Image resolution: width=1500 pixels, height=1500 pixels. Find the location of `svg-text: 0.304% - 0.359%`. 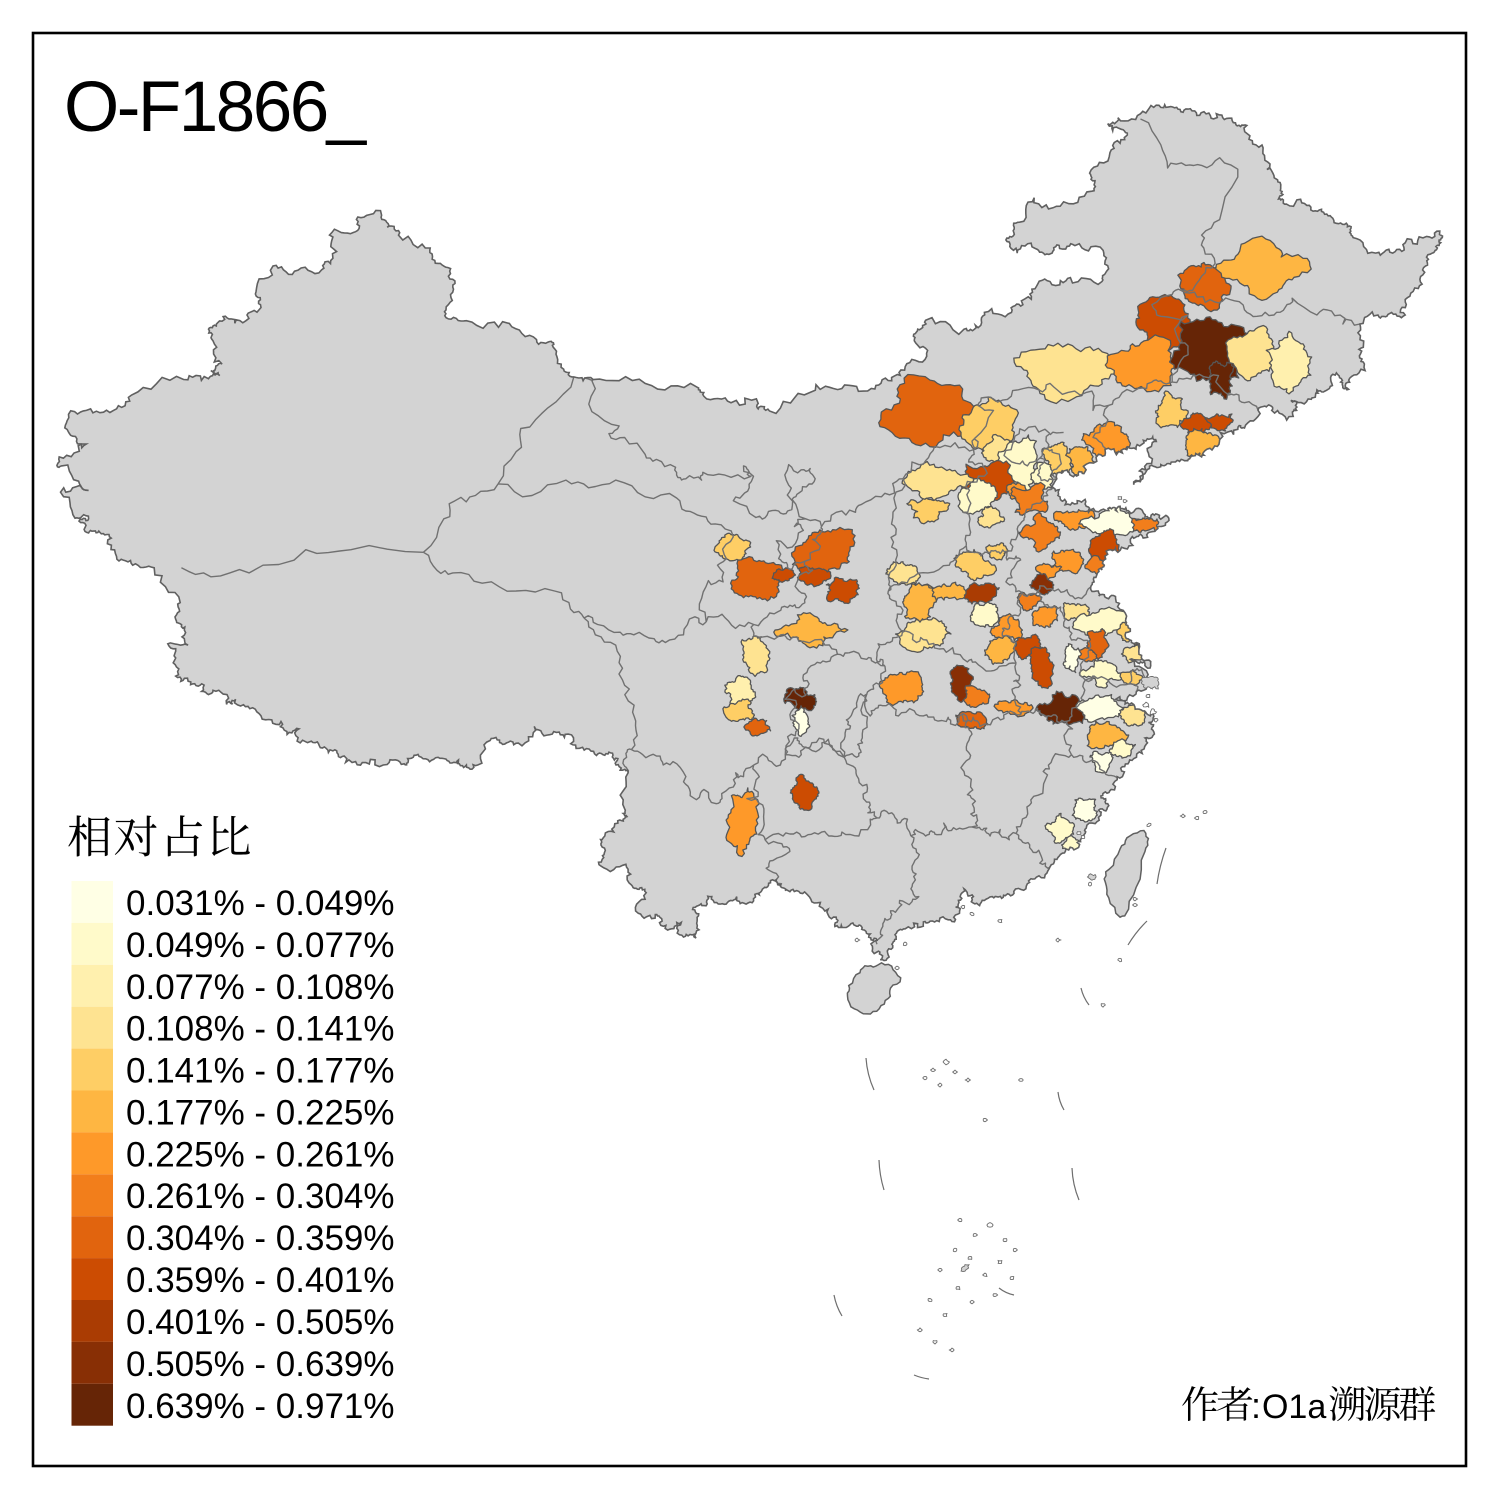

svg-text: 0.304% - 0.359% is located at coordinates (260, 1238).